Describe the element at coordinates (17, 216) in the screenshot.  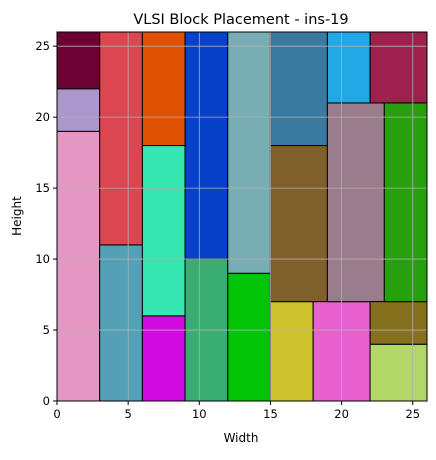
I see `y-axis-label: Height` at that location.